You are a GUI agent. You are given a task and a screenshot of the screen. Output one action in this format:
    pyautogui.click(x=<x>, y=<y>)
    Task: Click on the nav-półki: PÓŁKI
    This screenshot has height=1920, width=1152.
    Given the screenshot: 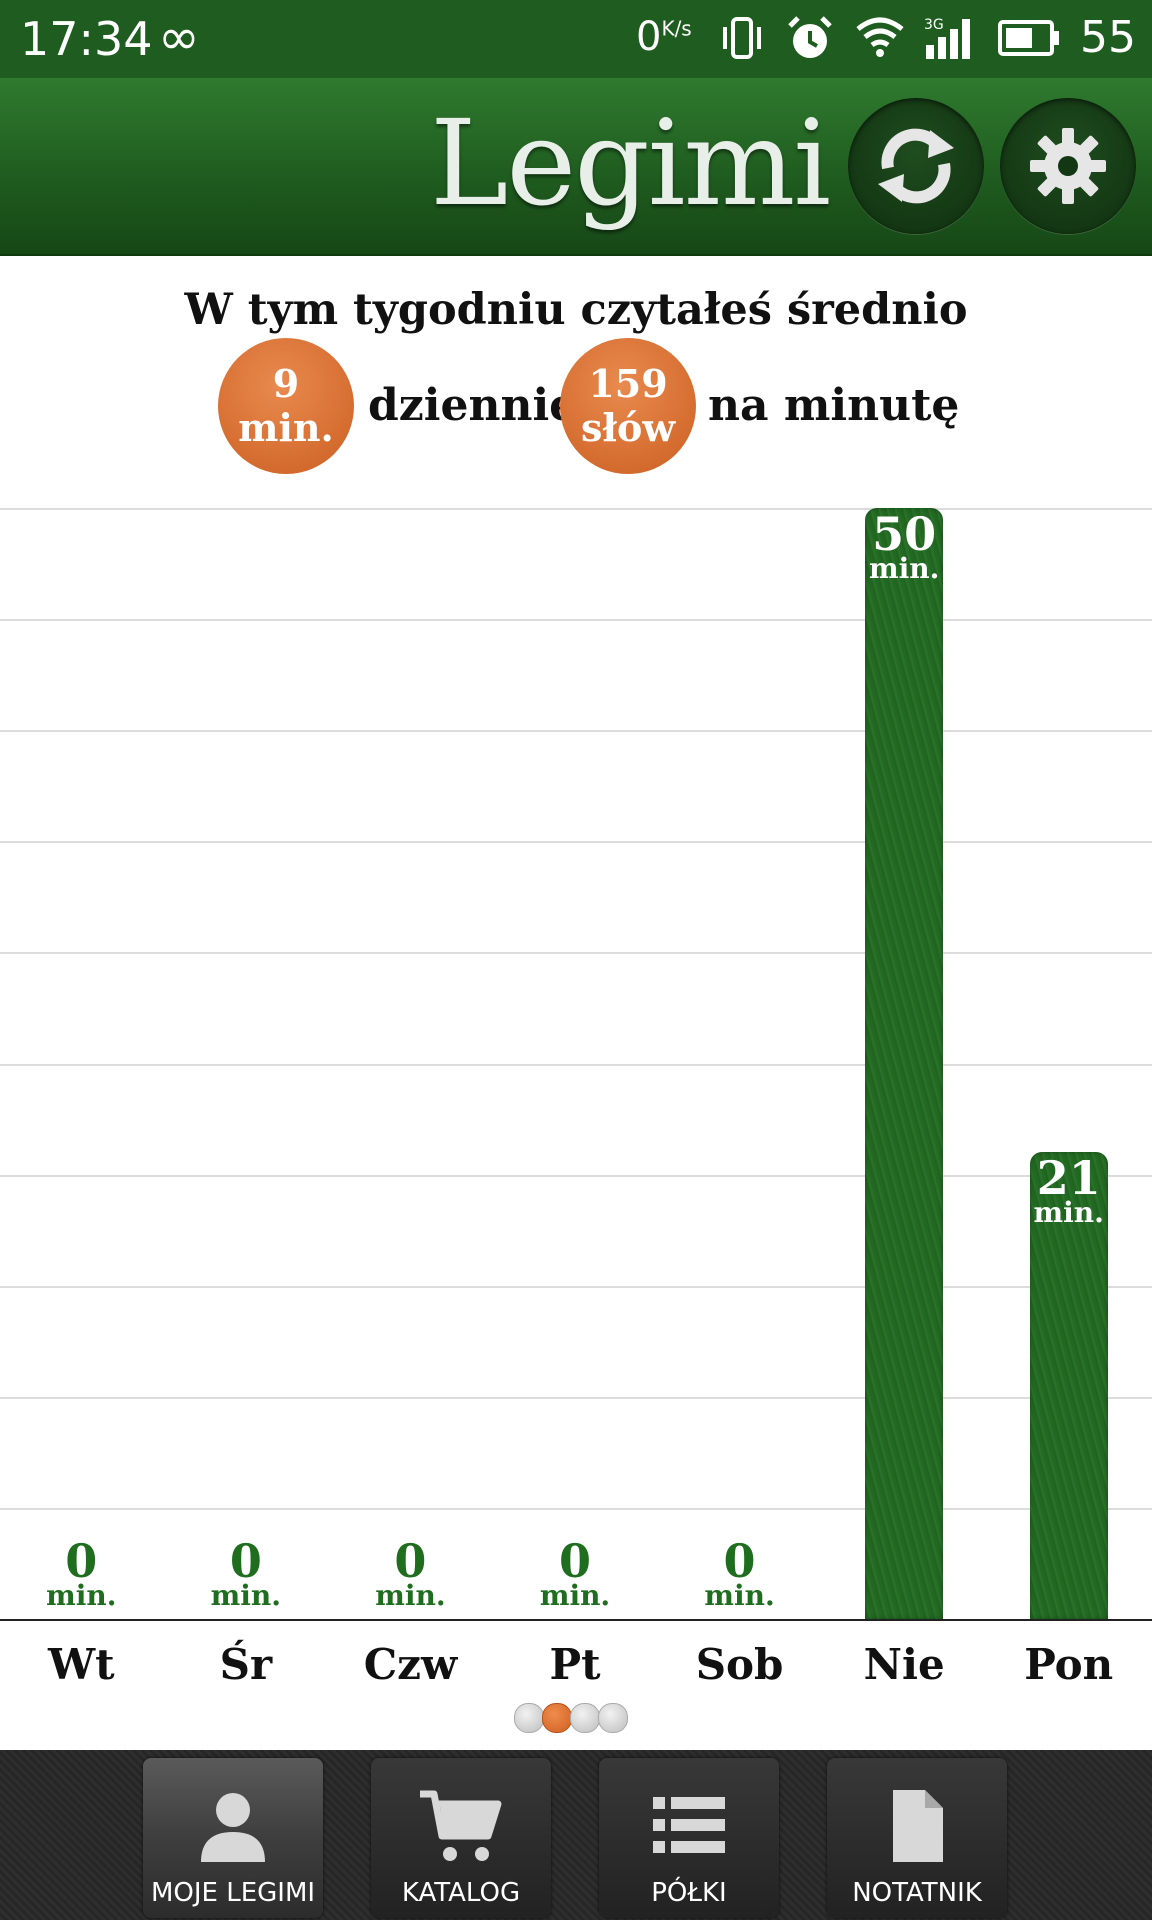 What is the action you would take?
    pyautogui.click(x=689, y=1838)
    